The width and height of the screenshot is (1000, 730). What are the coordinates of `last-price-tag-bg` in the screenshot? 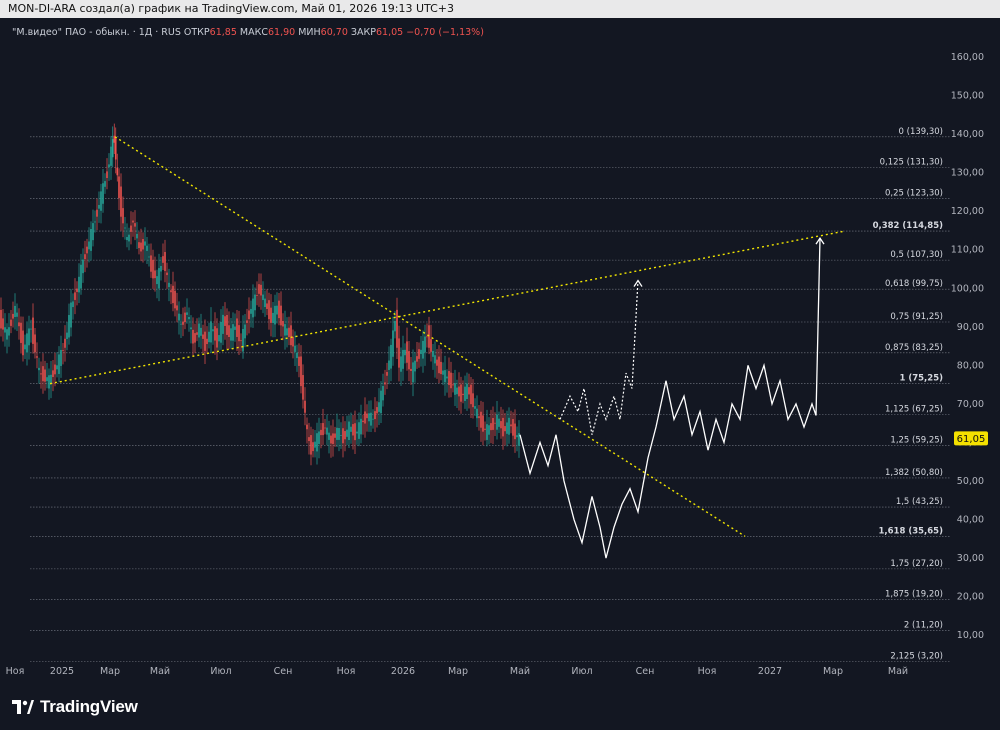 It's located at (971, 438).